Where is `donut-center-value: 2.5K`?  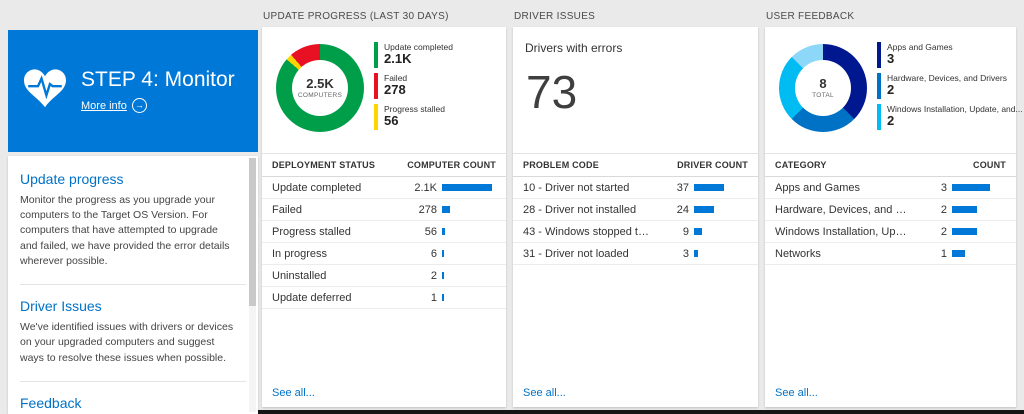
donut-center-value: 2.5K is located at coordinates (320, 83).